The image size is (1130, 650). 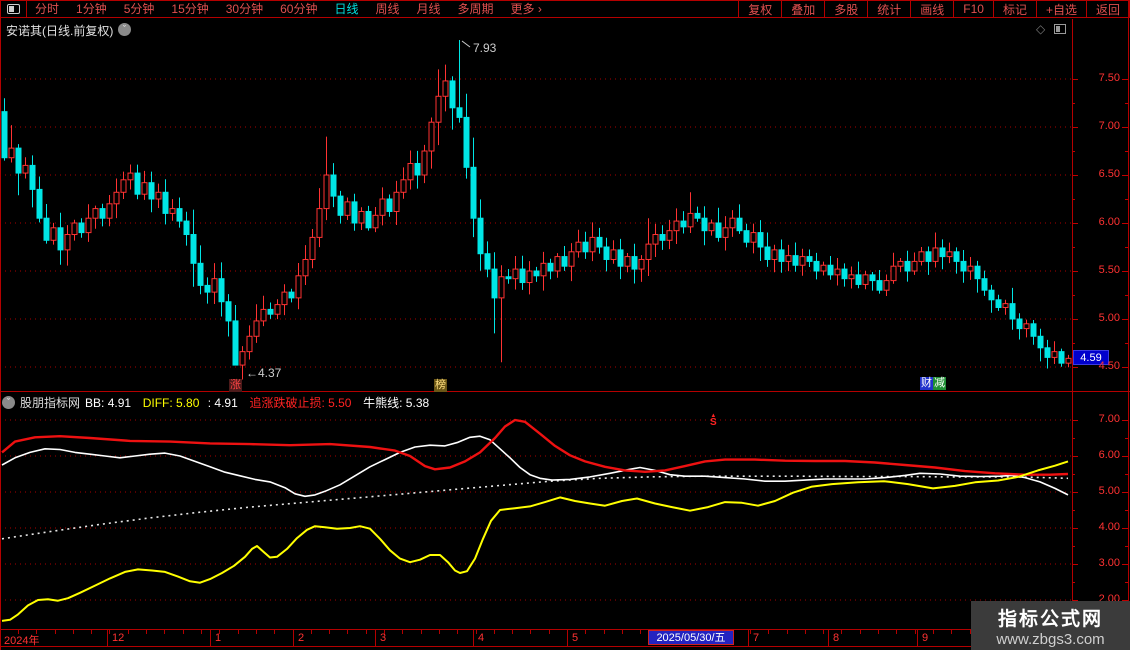 What do you see at coordinates (1014, 9) in the screenshot?
I see `toolbar-button-6: 标记` at bounding box center [1014, 9].